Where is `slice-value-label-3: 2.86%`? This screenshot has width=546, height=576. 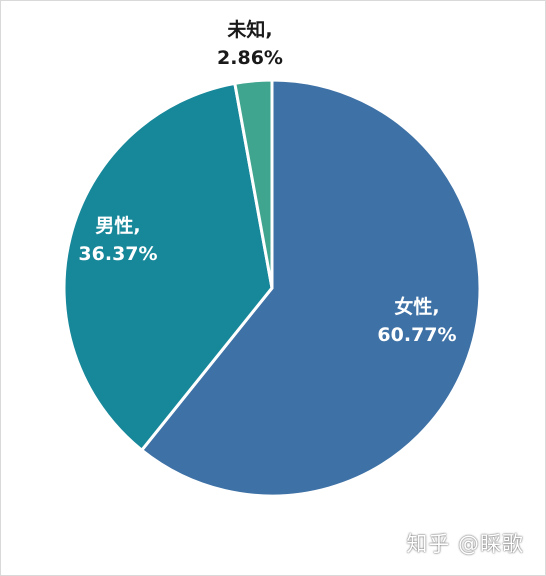 slice-value-label-3: 2.86% is located at coordinates (250, 58).